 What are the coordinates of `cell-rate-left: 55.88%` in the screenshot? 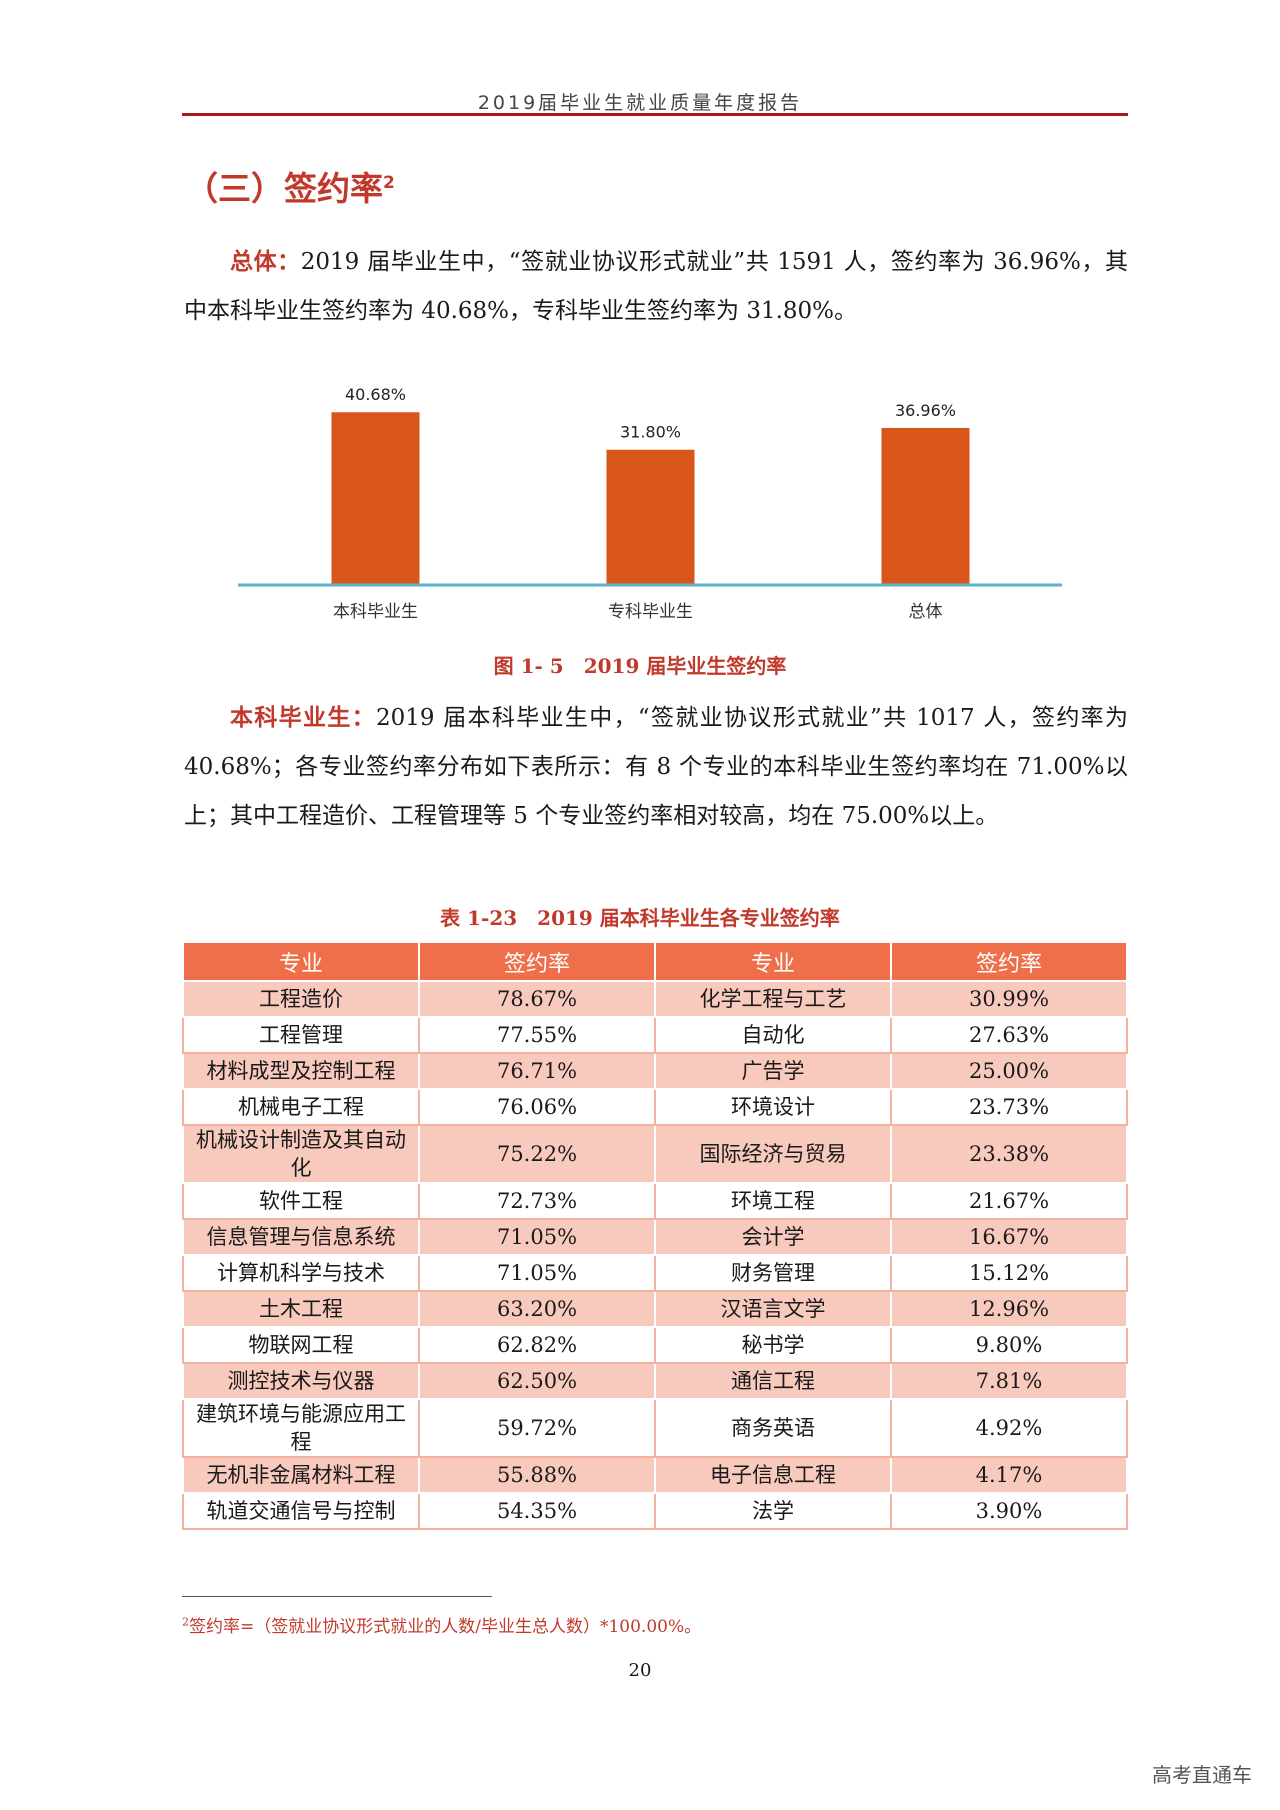 It's located at (537, 1475).